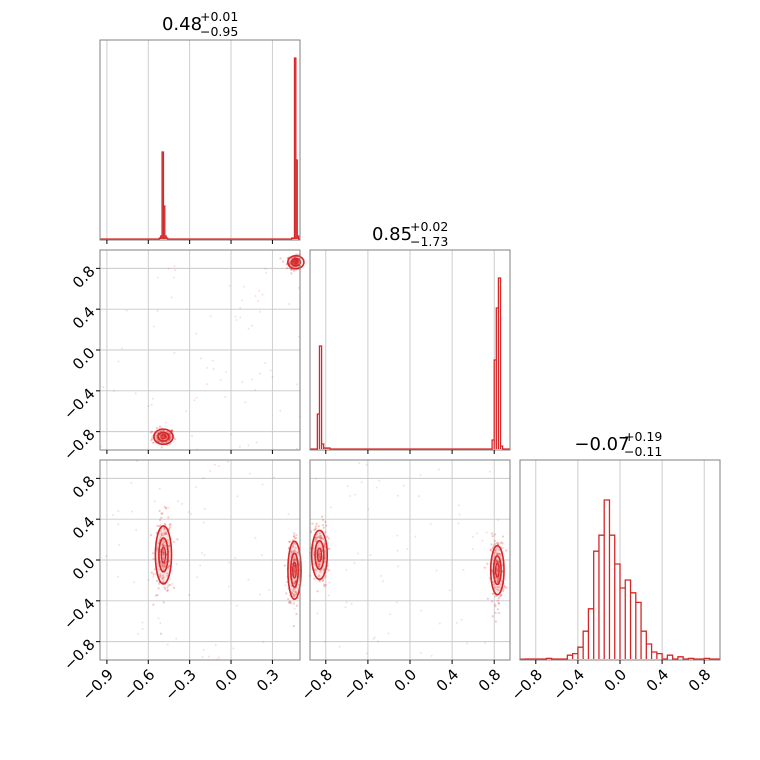 The width and height of the screenshot is (760, 760). What do you see at coordinates (182, 24) in the screenshot?
I see `panel-title-value: 0.48` at bounding box center [182, 24].